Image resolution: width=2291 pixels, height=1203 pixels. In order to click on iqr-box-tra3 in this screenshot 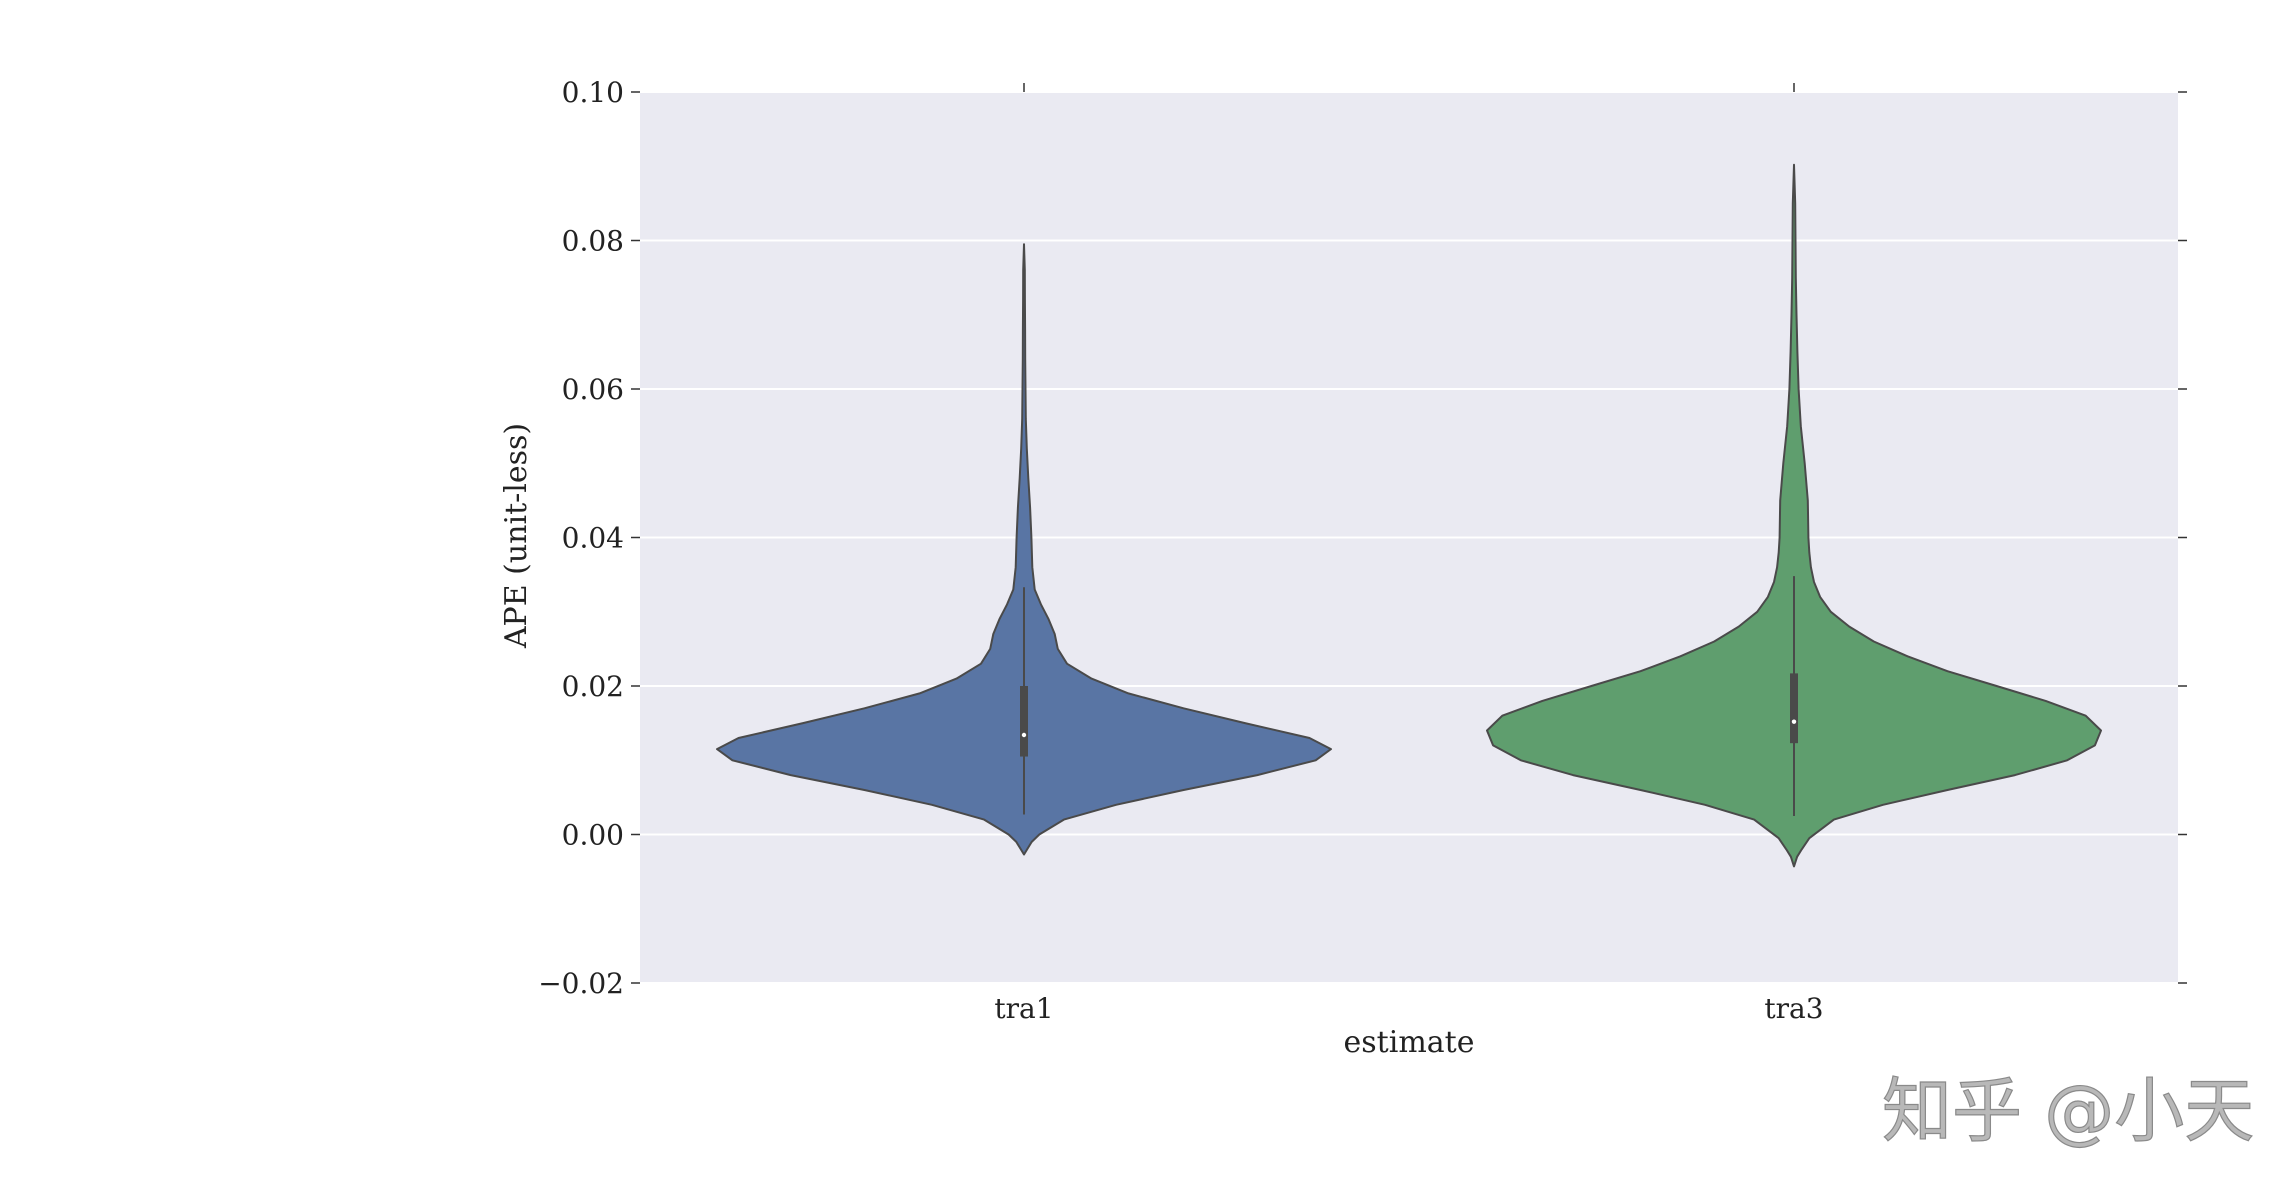, I will do `click(1794, 708)`.